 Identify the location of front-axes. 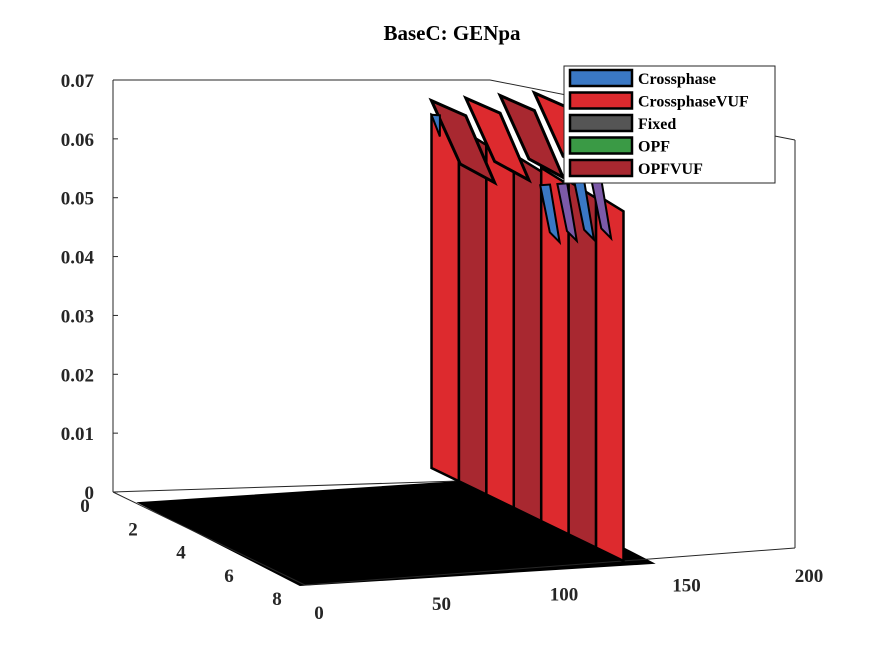
(454, 538).